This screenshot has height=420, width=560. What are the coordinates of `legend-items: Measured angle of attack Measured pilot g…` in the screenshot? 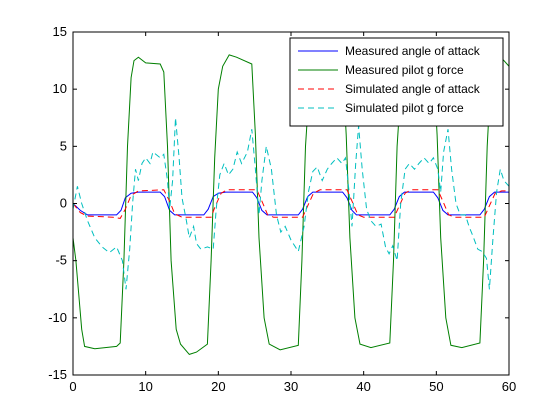 It's located at (389, 79).